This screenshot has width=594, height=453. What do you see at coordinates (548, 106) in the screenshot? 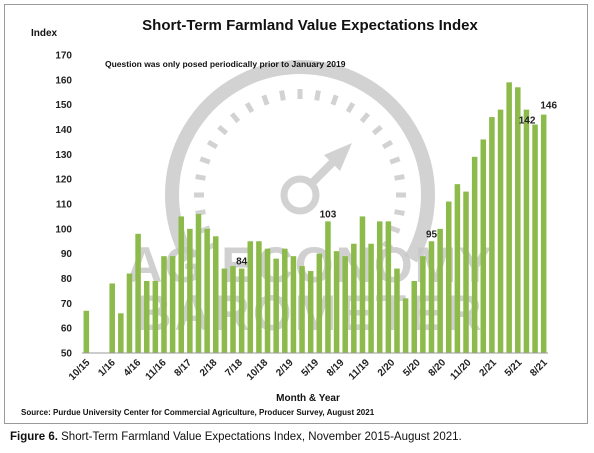
I see `data-label: 146` at bounding box center [548, 106].